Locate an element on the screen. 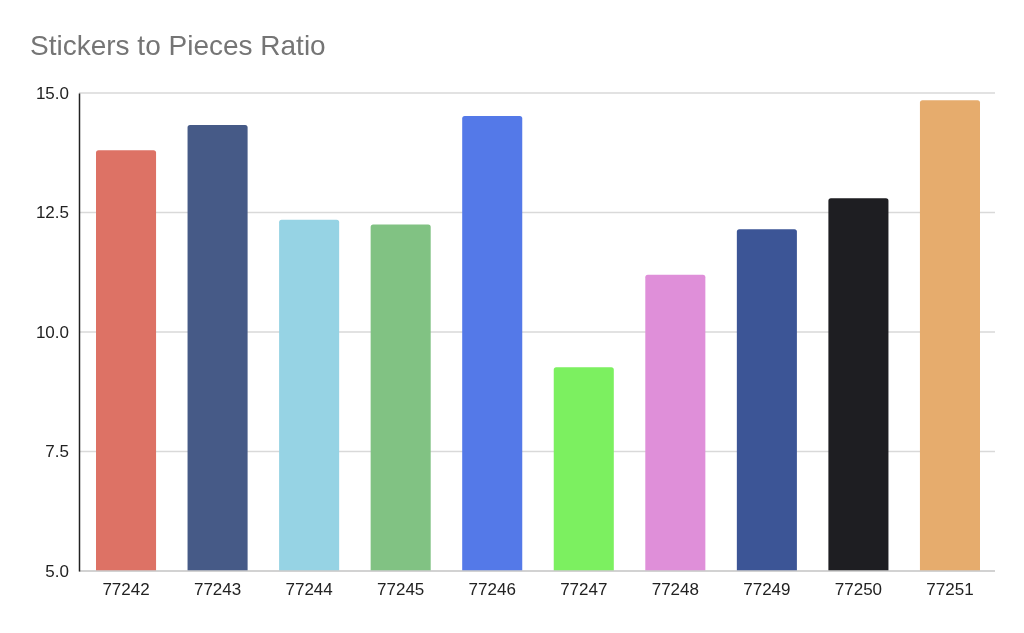 This screenshot has height=633, width=1024. y-tick-label: 5.0 is located at coordinates (57, 571).